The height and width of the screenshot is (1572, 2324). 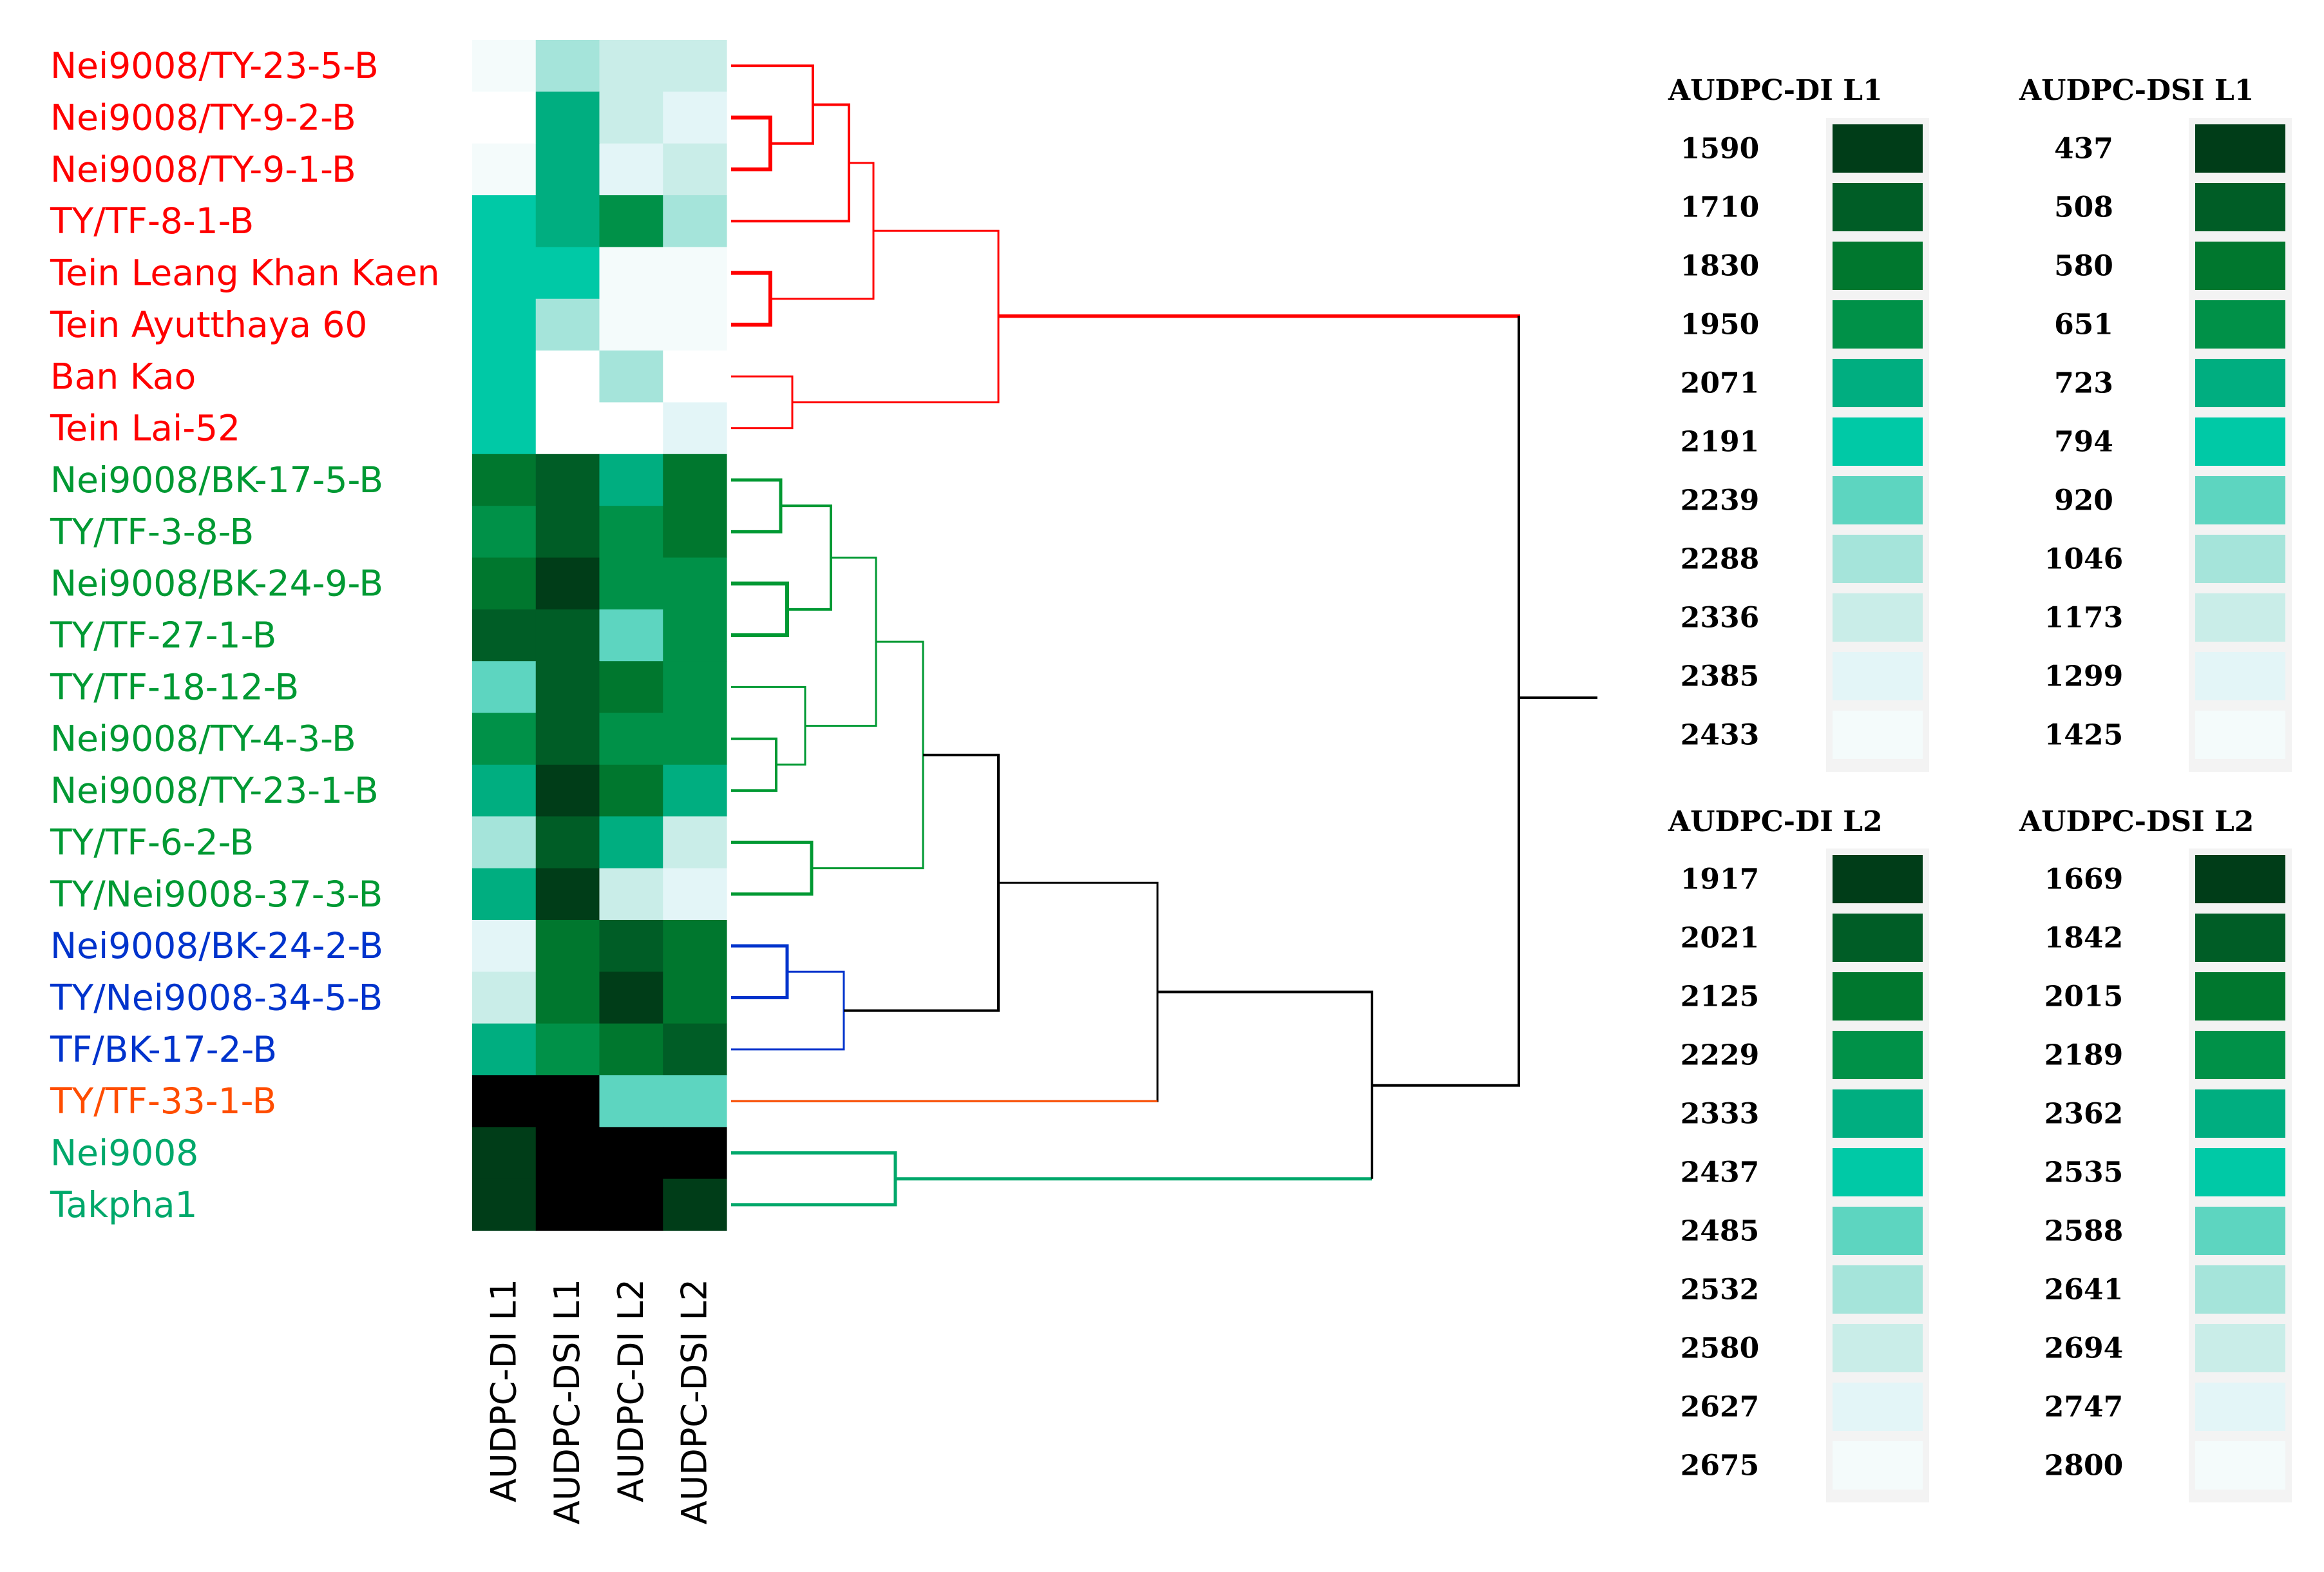 What do you see at coordinates (1720, 325) in the screenshot?
I see `legend-value: 1950` at bounding box center [1720, 325].